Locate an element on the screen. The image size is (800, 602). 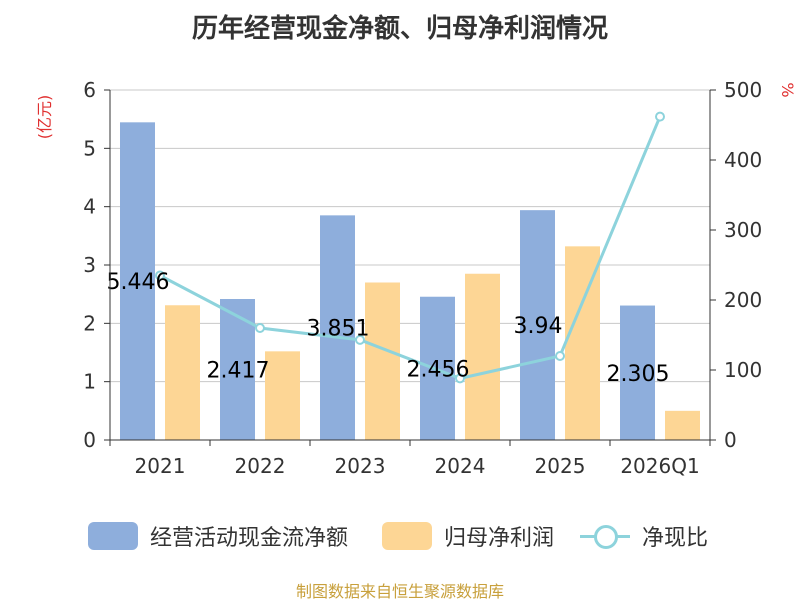
legend-swatch-net-profit is located at coordinates (407, 536).